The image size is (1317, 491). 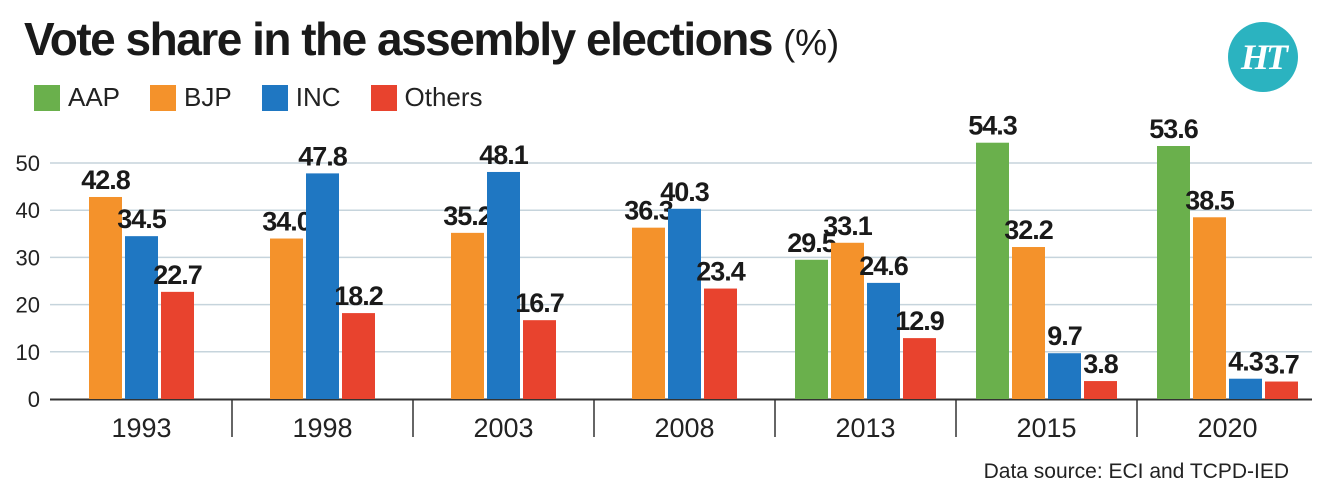 I want to click on data-label: 38.5, so click(x=1210, y=200).